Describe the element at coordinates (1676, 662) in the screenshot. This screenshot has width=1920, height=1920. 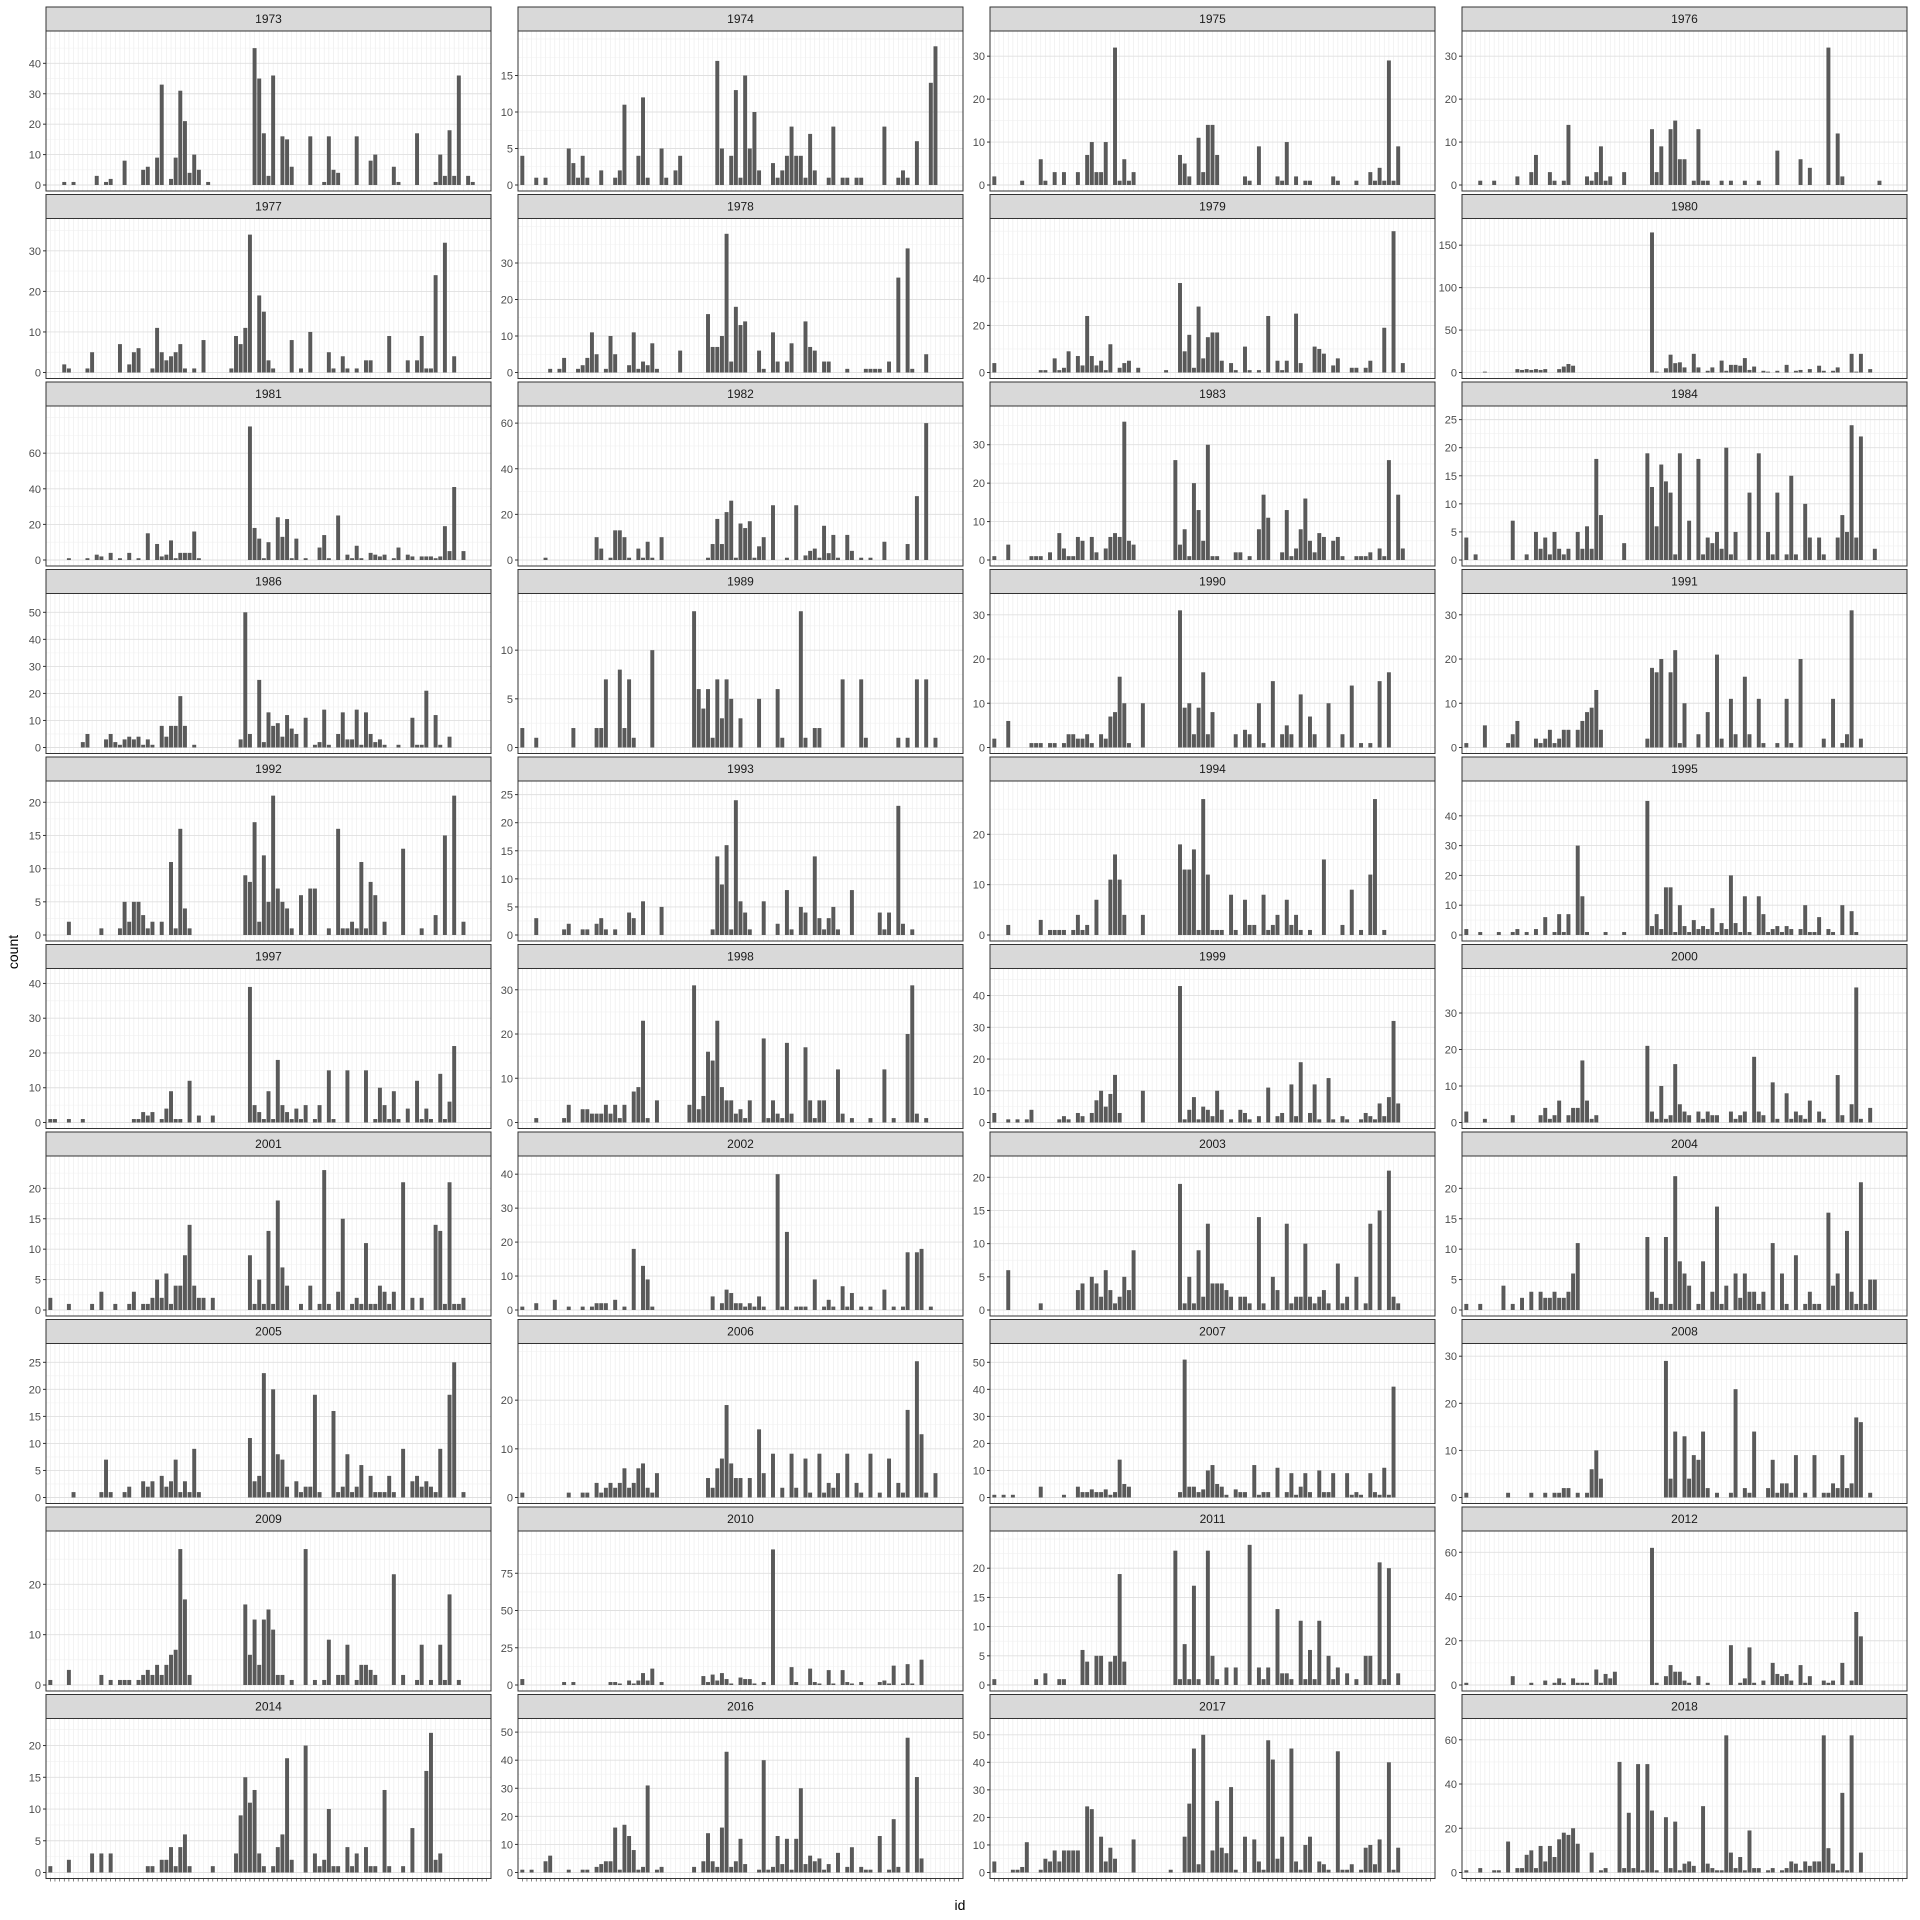
I see `facet-panel-1991: 19910102030` at that location.